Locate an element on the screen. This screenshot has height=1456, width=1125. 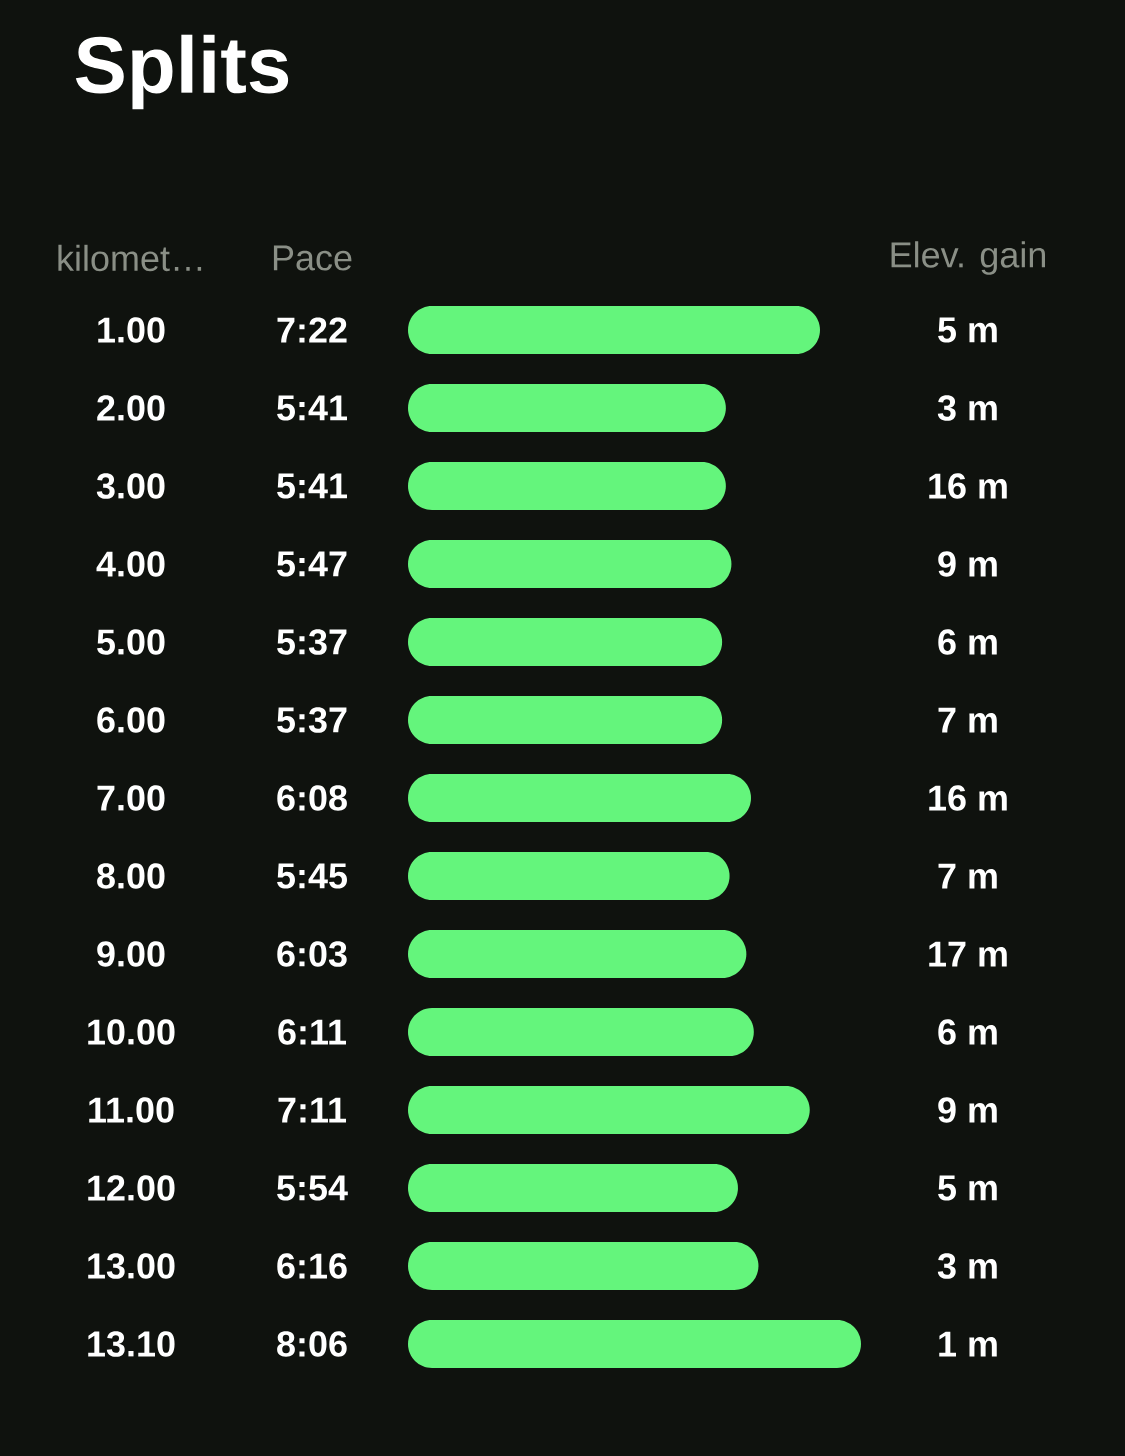
data-label: 5:47 is located at coordinates (312, 564).